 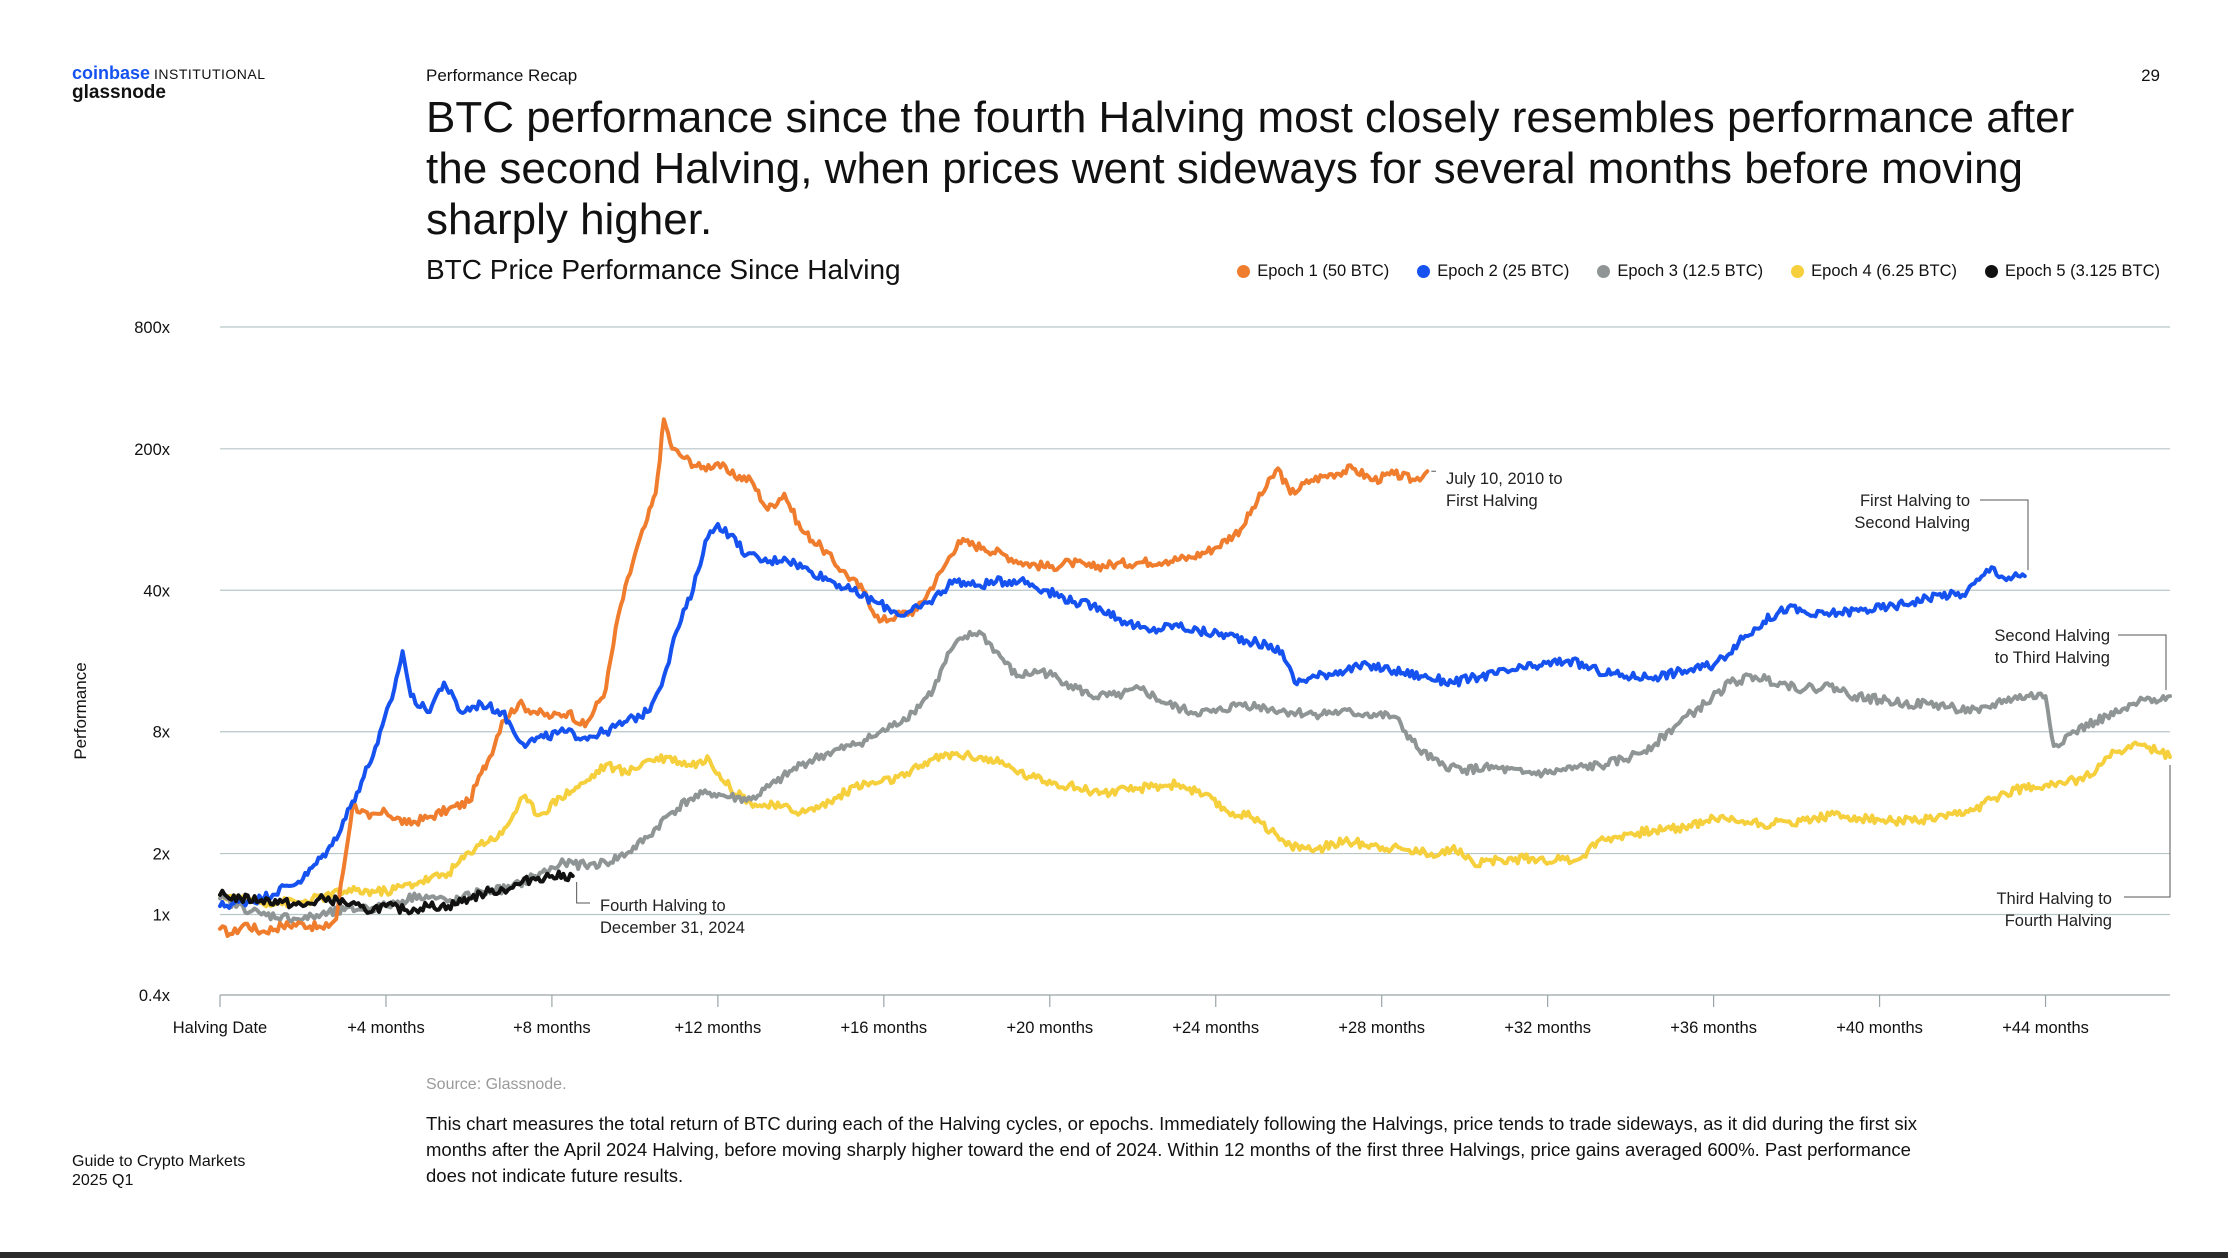 I want to click on x-tick-label: +36 months, so click(x=1713, y=1028).